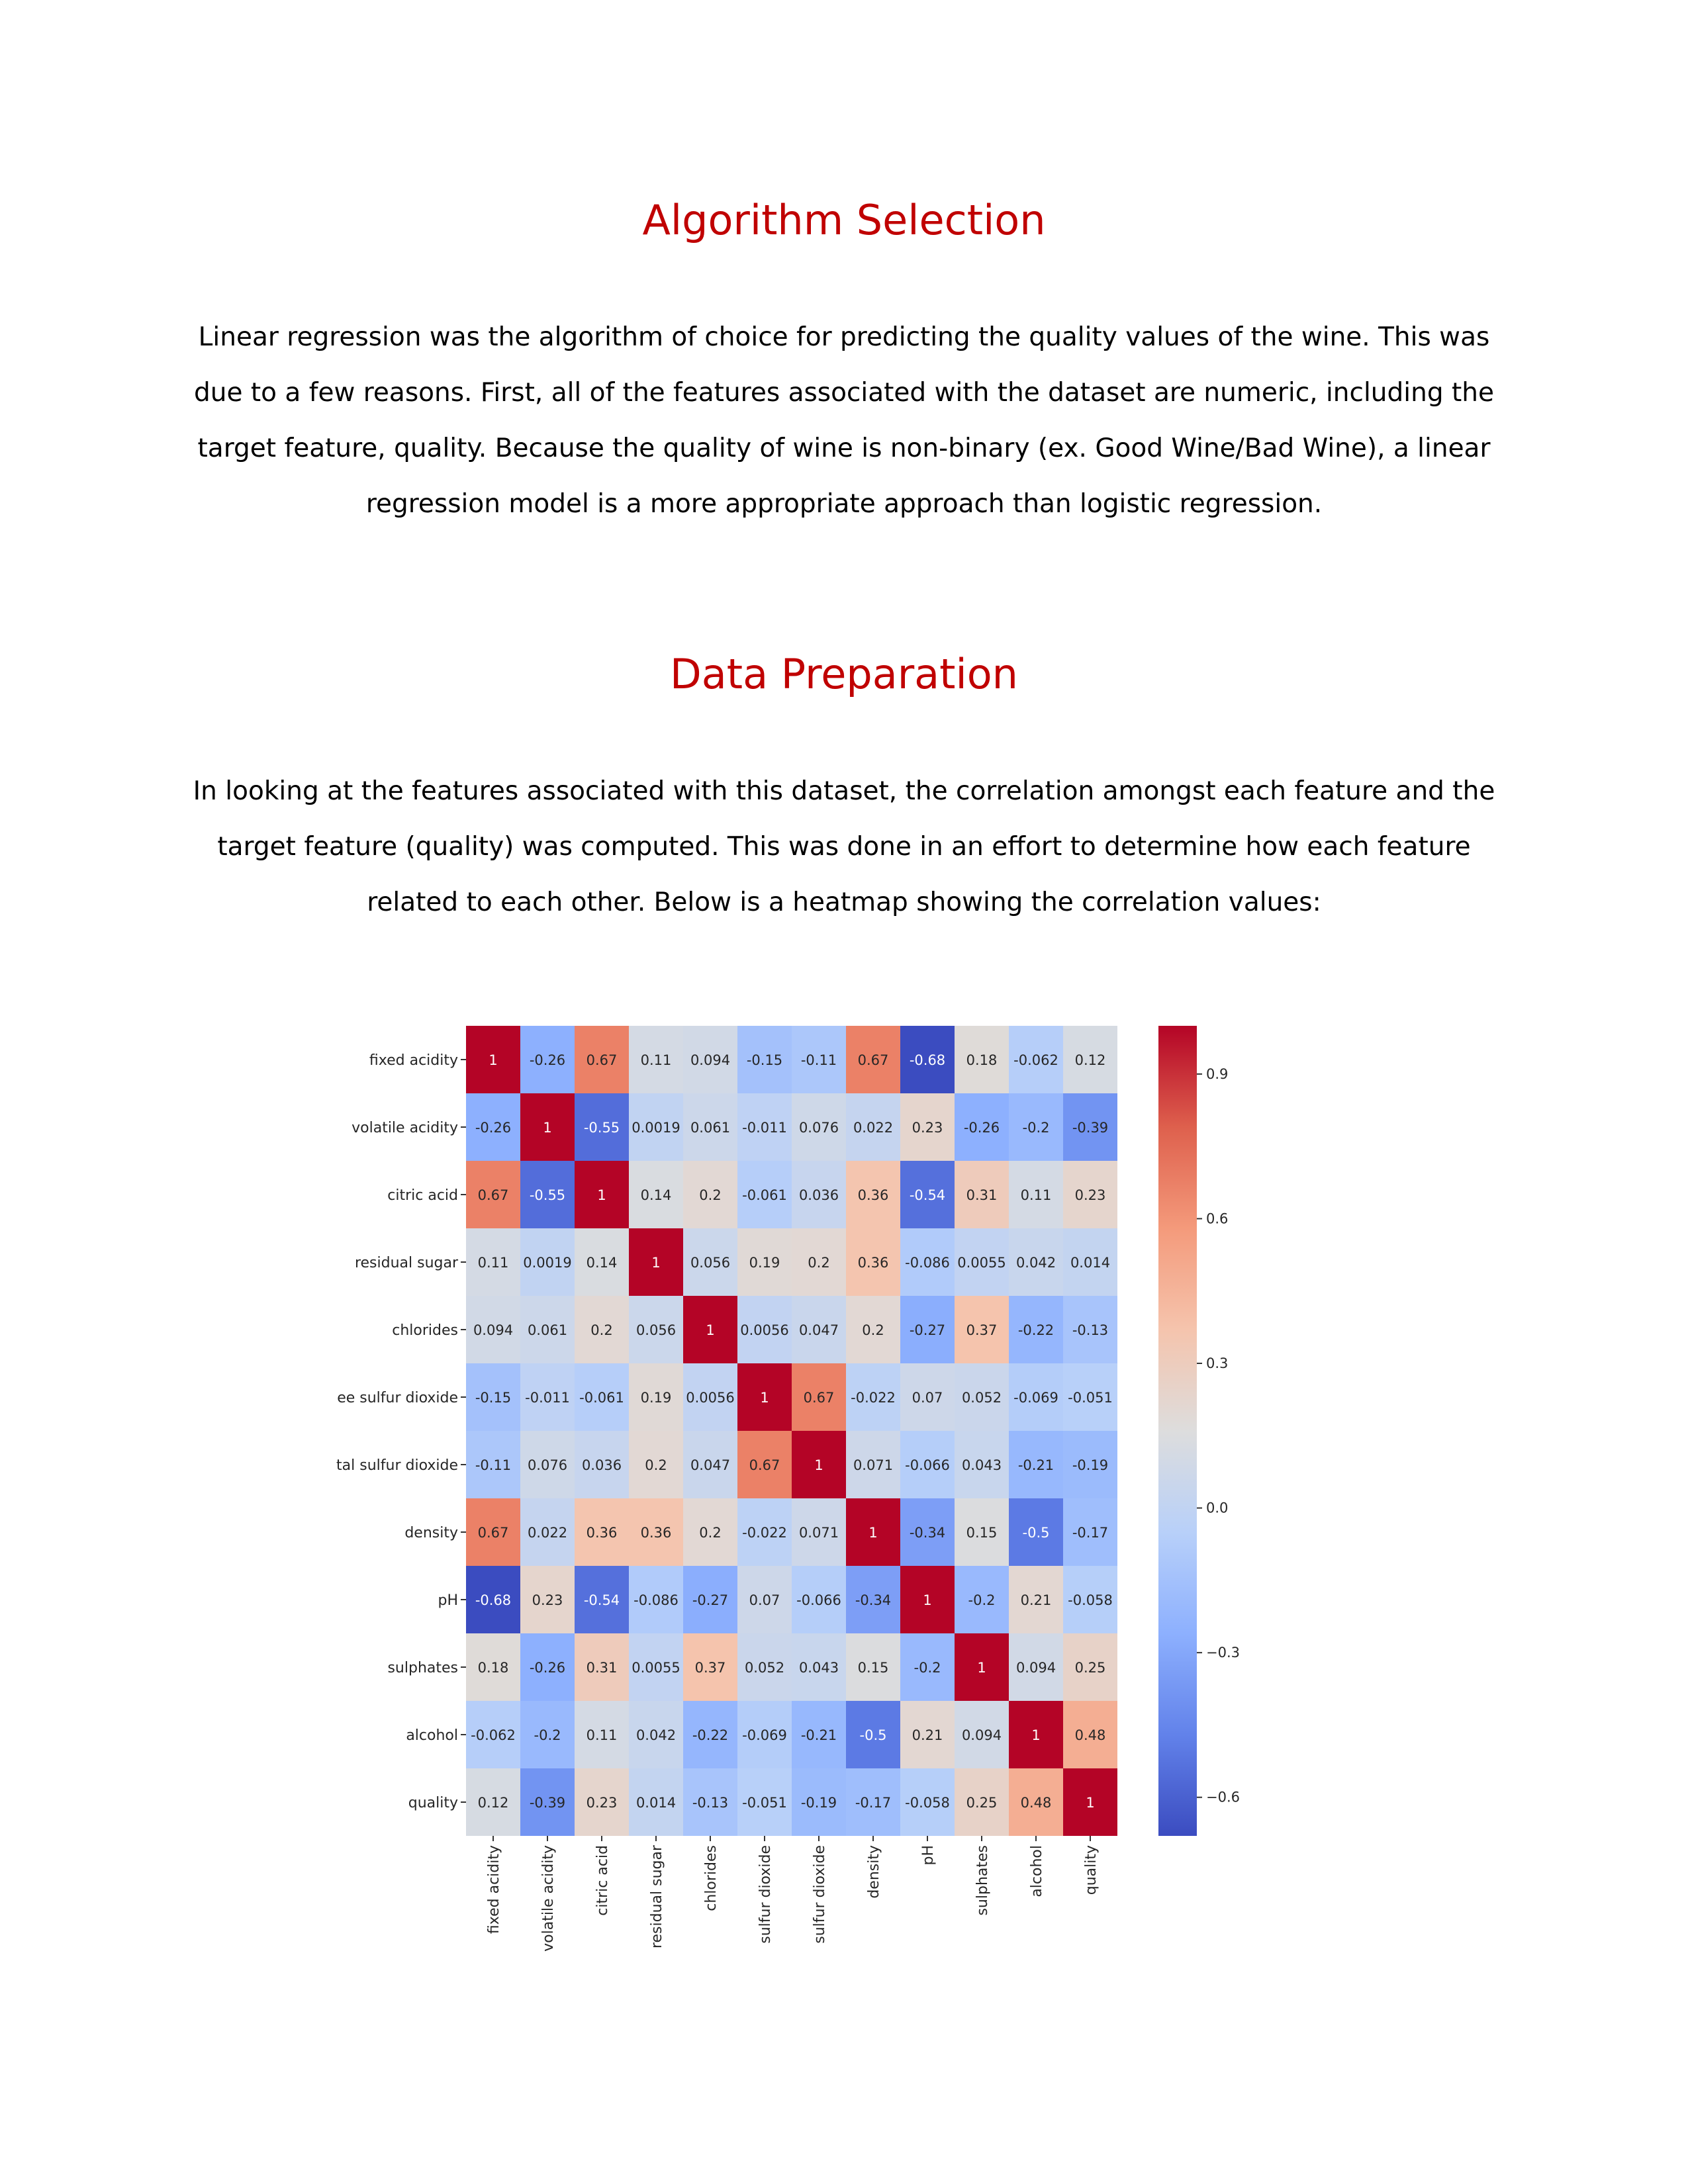 This screenshot has width=1688, height=2184. What do you see at coordinates (927, 1330) in the screenshot?
I see `heatmap-cell-label: -0.27` at bounding box center [927, 1330].